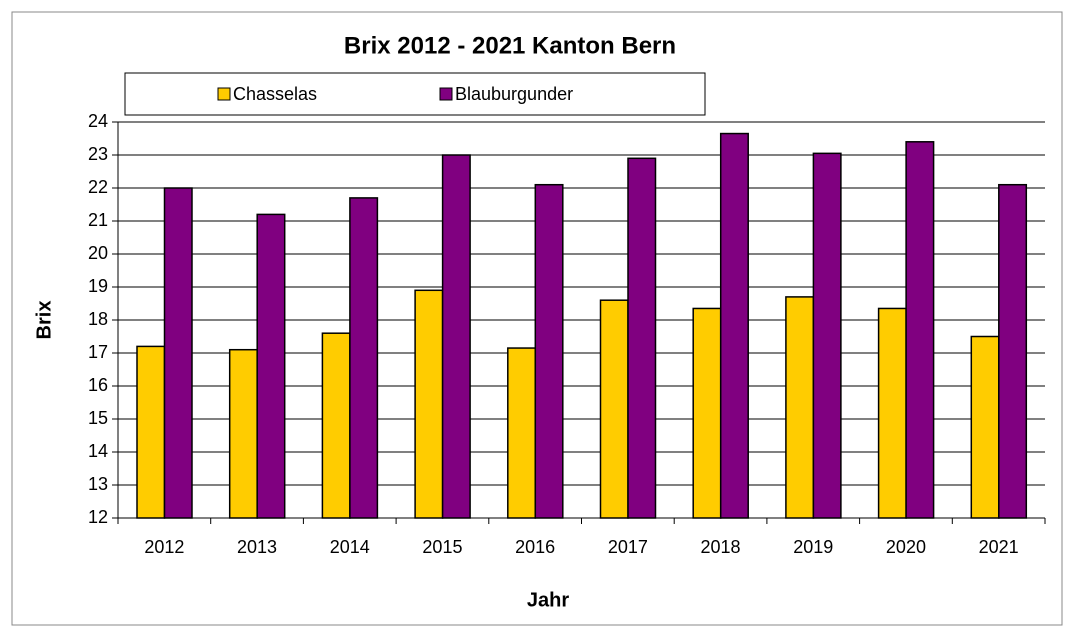 The image size is (1074, 637). Describe the element at coordinates (628, 547) in the screenshot. I see `x-tick-label: 2017` at that location.